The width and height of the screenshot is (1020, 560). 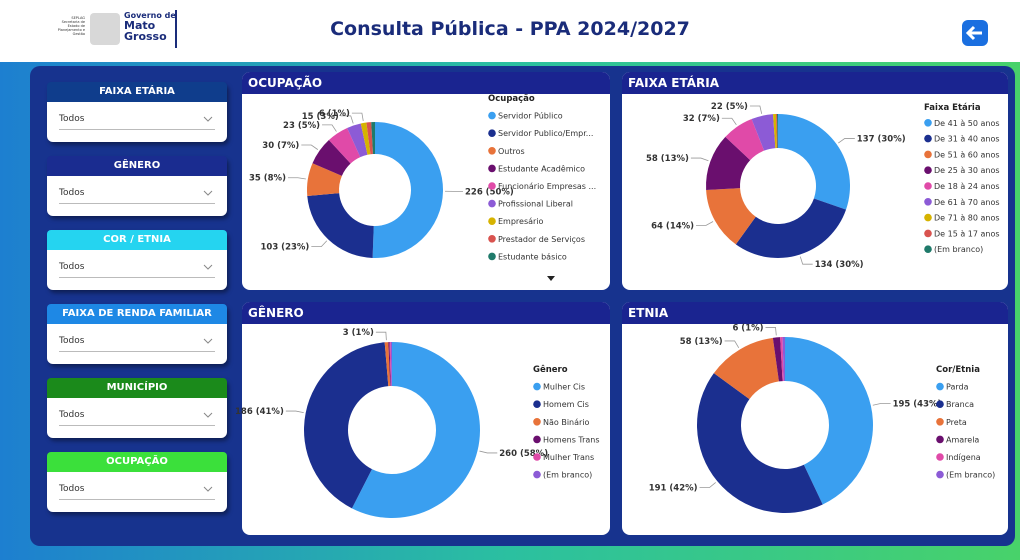 What do you see at coordinates (673, 489) in the screenshot?
I see `data-label: 191 (42%)` at bounding box center [673, 489].